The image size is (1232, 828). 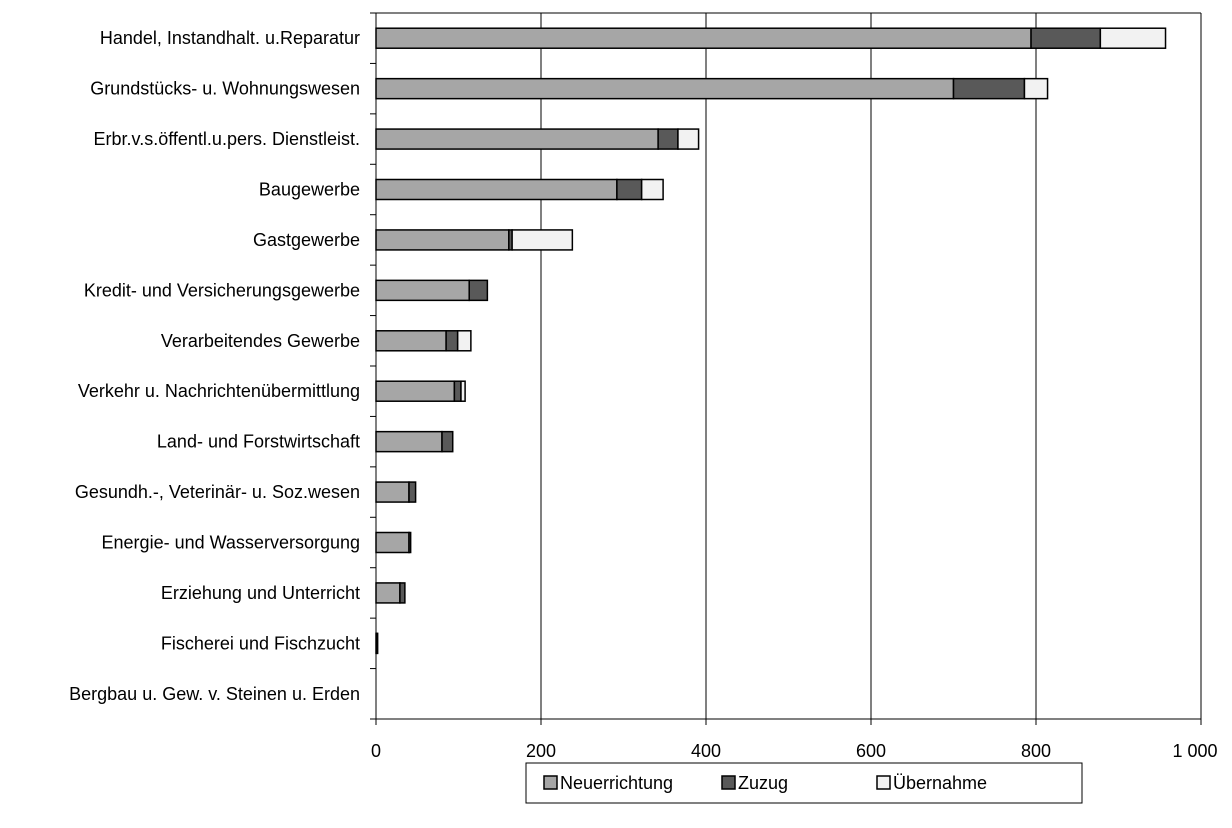 I want to click on legend-box, so click(x=804, y=783).